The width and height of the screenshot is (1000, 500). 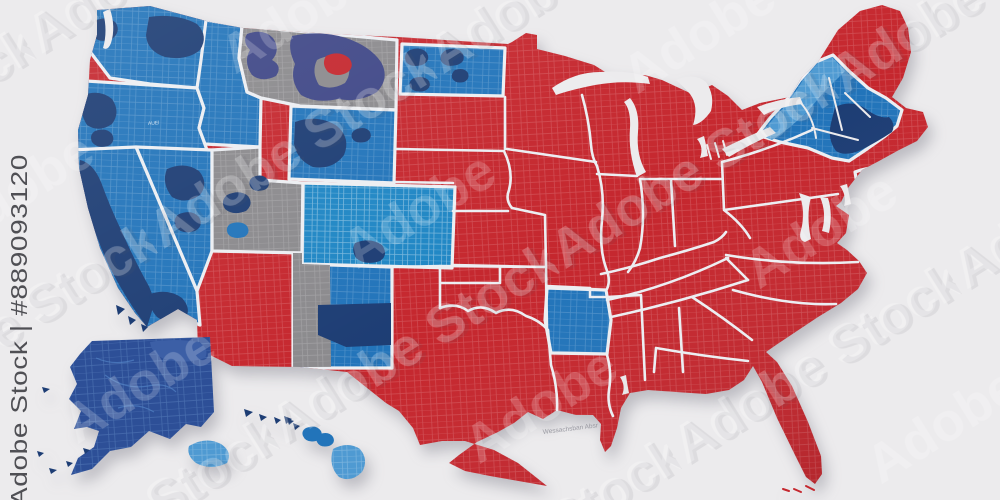 I want to click on stock-id-watermark: Adobe Stock | #889093120, so click(x=19, y=327).